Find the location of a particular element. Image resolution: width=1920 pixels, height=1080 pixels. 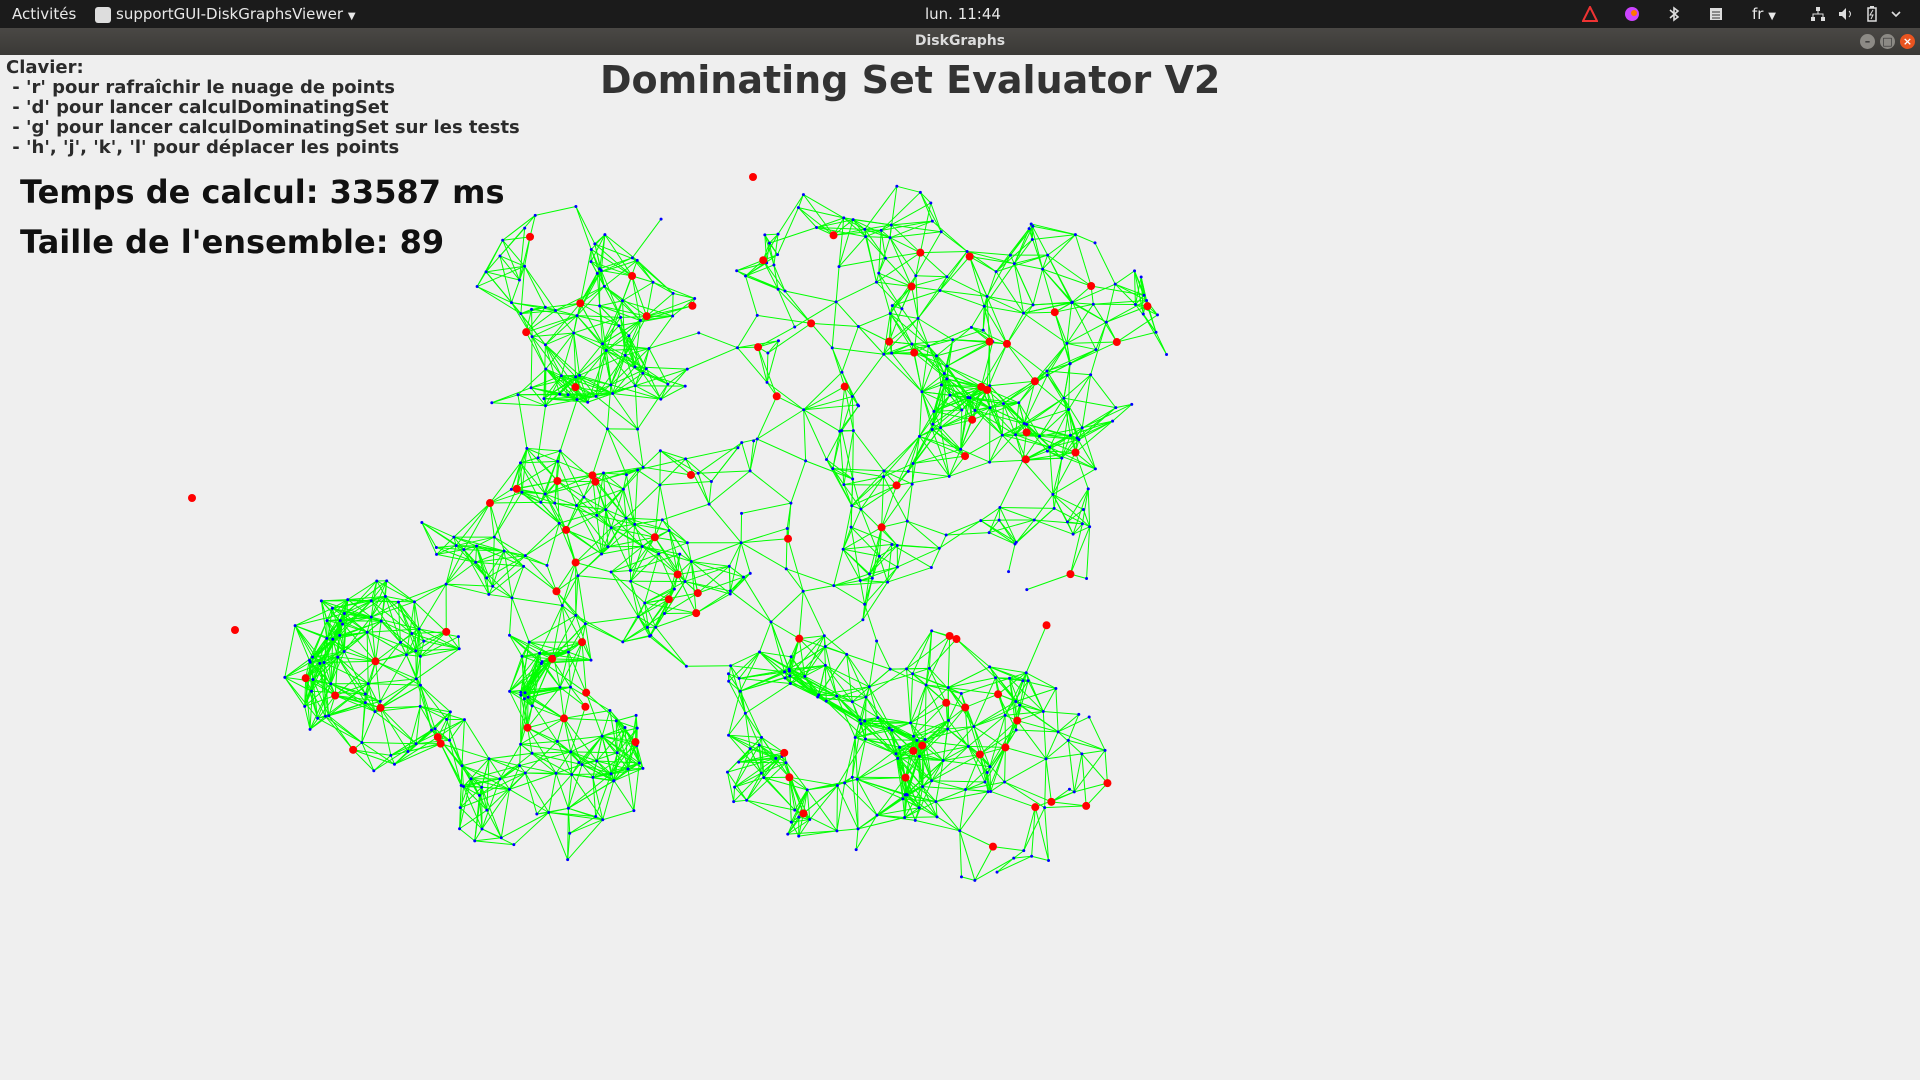

minimize-button: – is located at coordinates (1867, 41).